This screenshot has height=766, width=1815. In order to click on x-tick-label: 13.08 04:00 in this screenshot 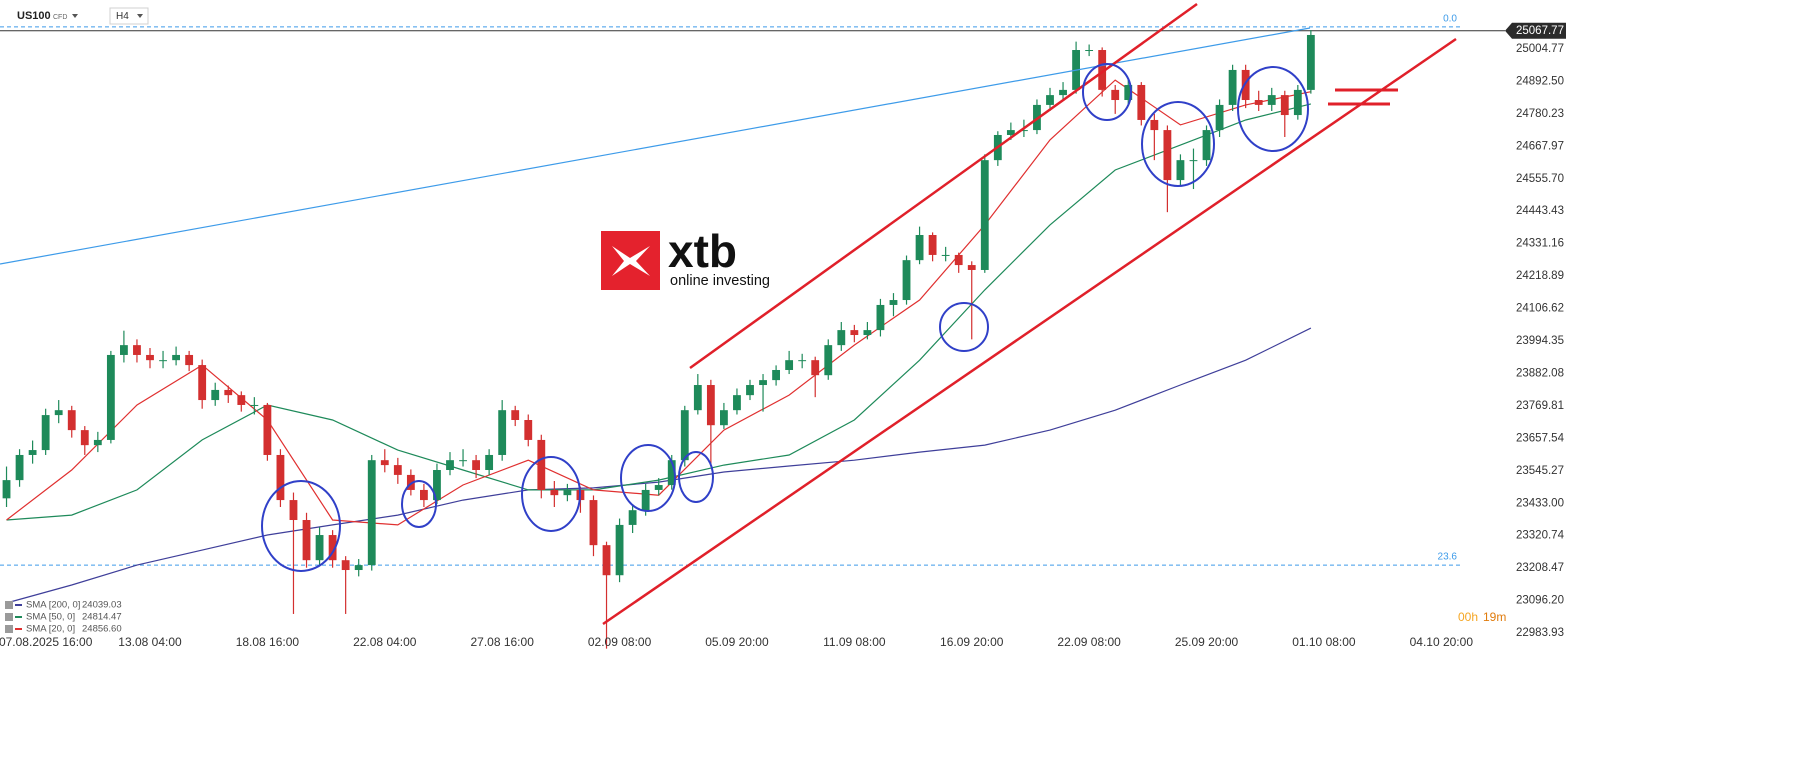, I will do `click(150, 642)`.